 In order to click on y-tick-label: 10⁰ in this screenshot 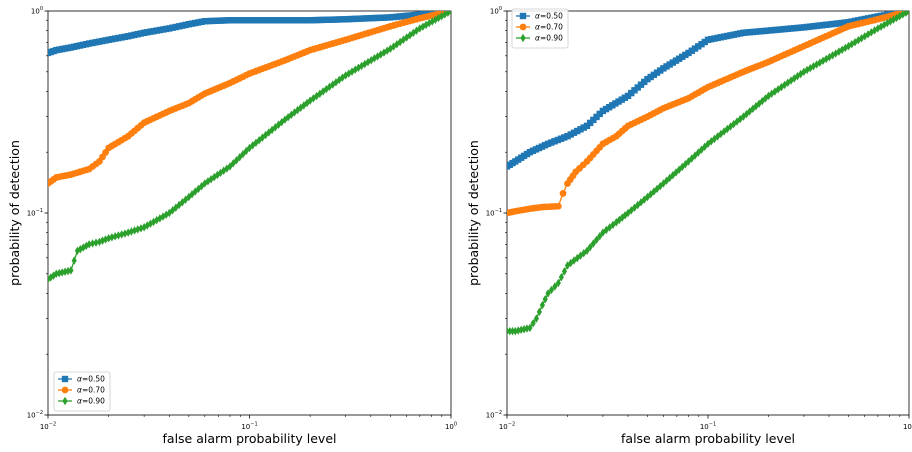, I will do `click(37, 11)`.